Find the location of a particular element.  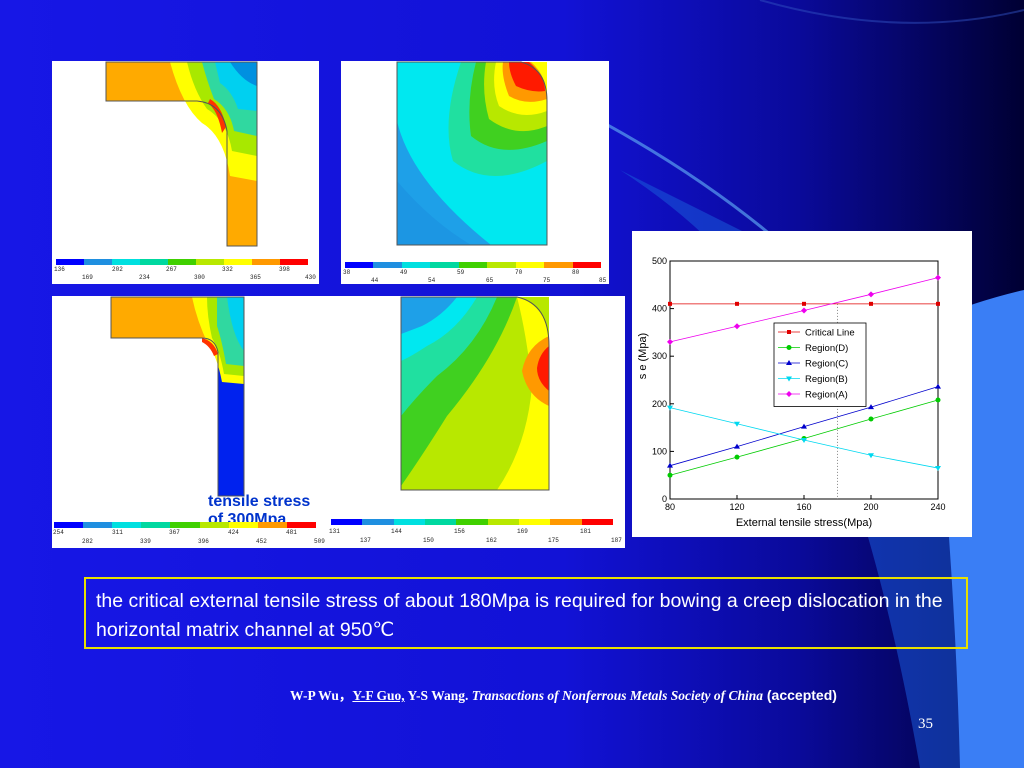

tick: 156 is located at coordinates (459, 531).